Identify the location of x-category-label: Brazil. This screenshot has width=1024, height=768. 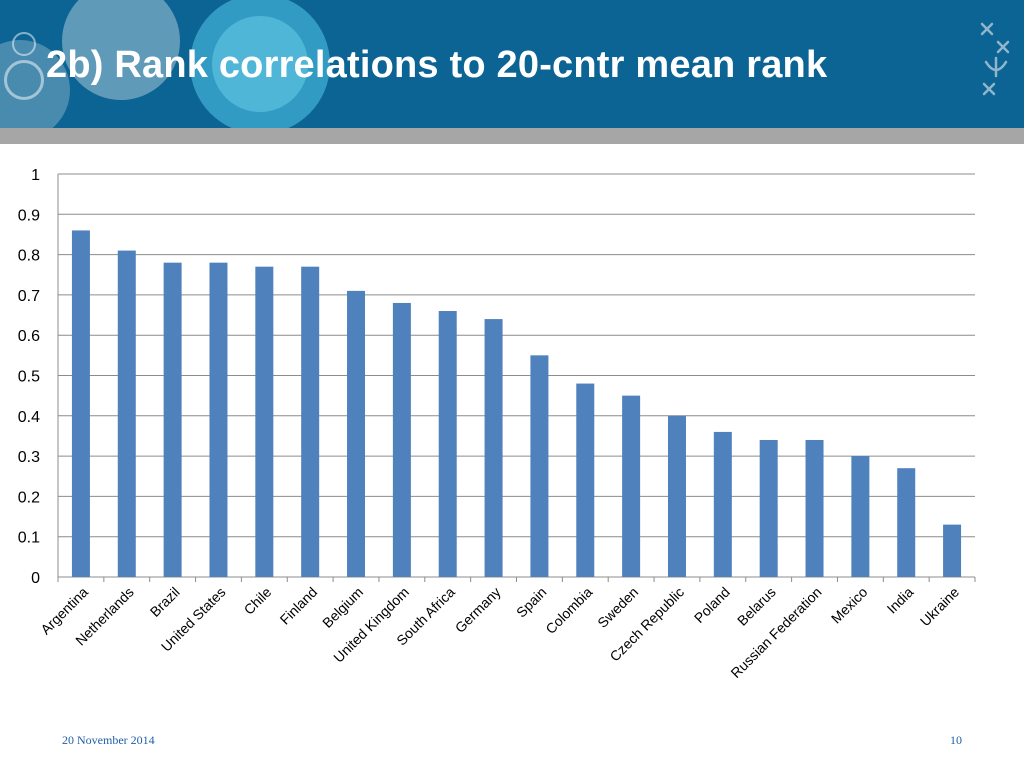
(165, 602).